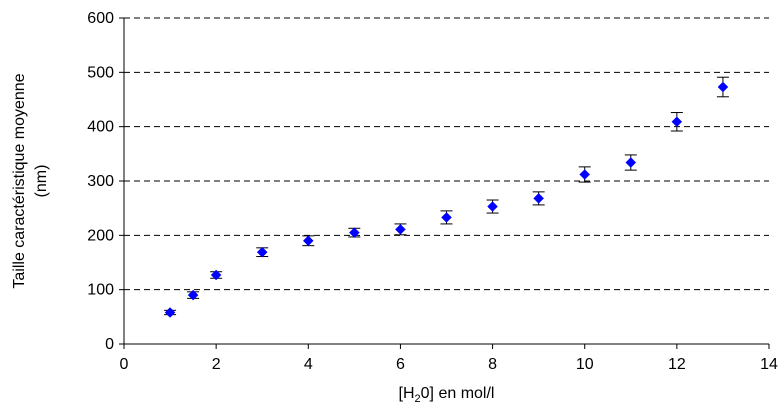 Image resolution: width=783 pixels, height=411 pixels. I want to click on y-tick-label-300: 300, so click(100, 181).